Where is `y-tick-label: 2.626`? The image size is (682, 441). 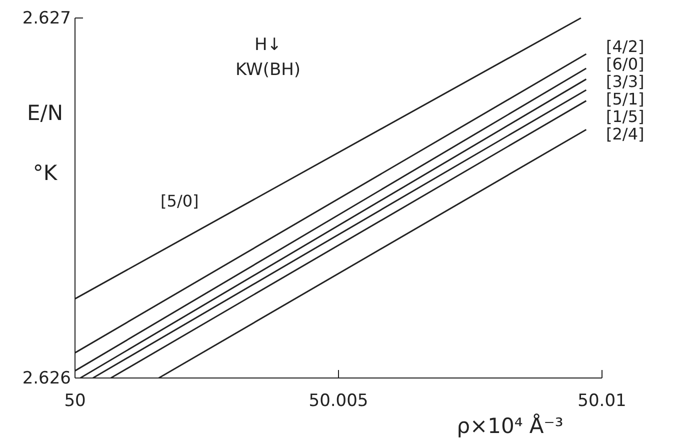
y-tick-label: 2.626 is located at coordinates (46, 378).